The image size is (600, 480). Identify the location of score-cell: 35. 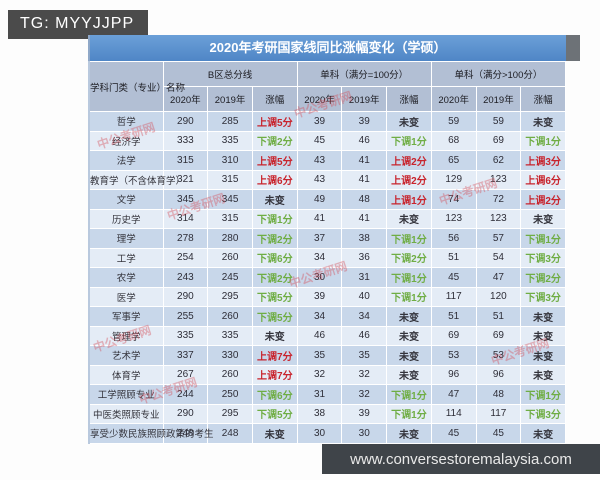
(319, 355).